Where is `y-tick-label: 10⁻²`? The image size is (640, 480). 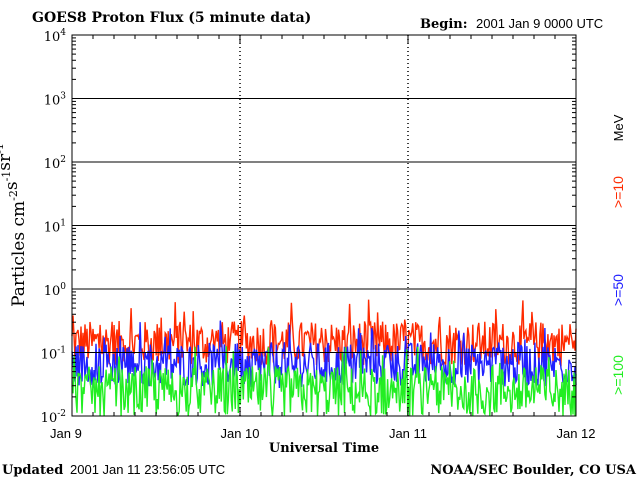 y-tick-label: 10⁻² is located at coordinates (53, 417).